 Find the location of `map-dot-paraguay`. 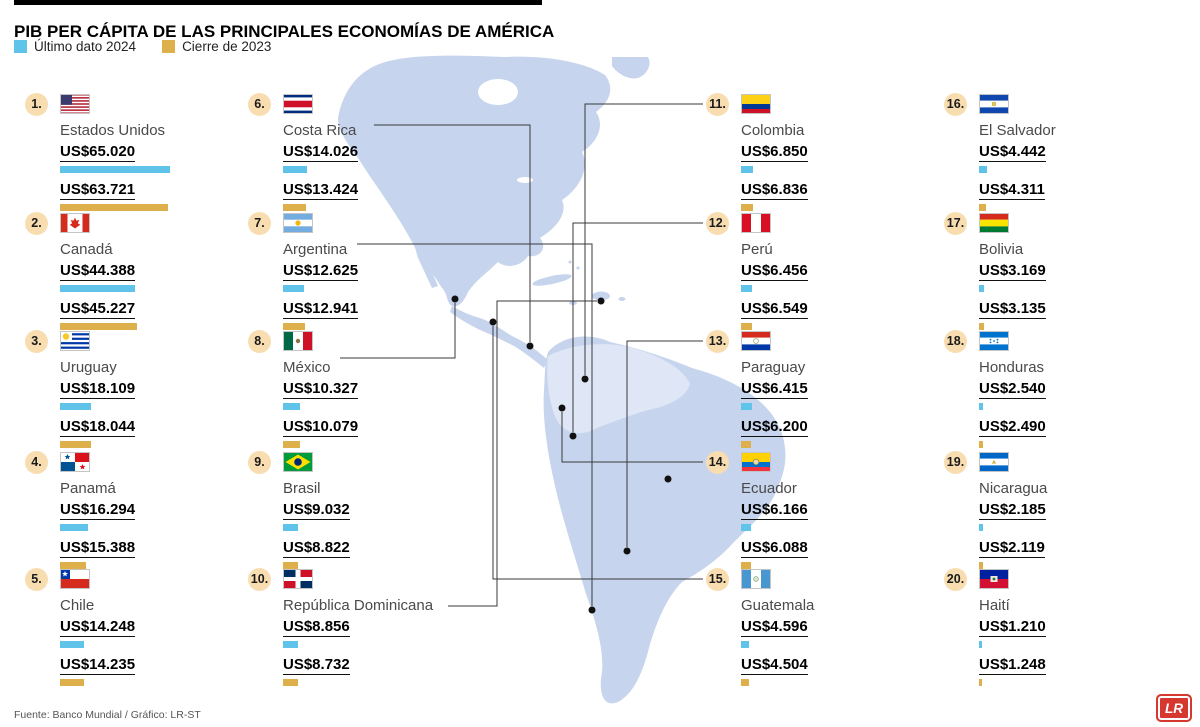

map-dot-paraguay is located at coordinates (627, 551).